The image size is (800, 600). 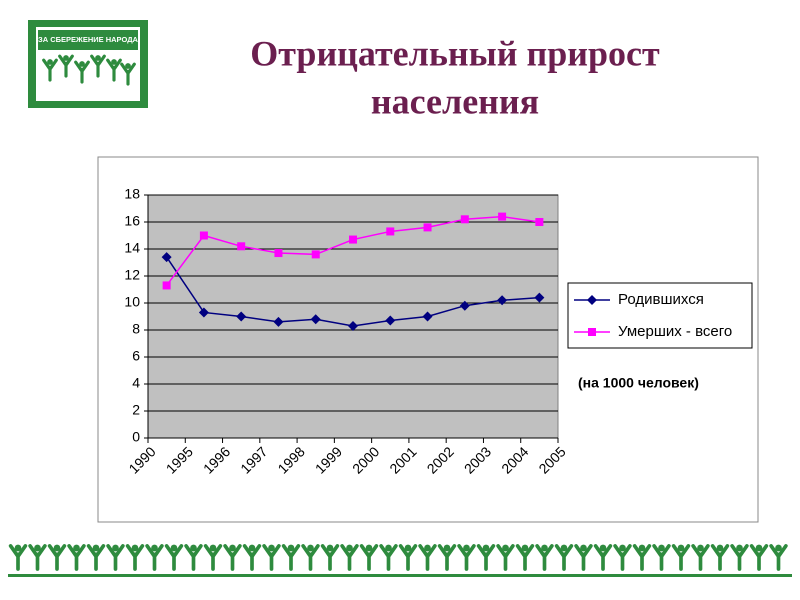 I want to click on y-tick-label: 8, so click(x=136, y=329).